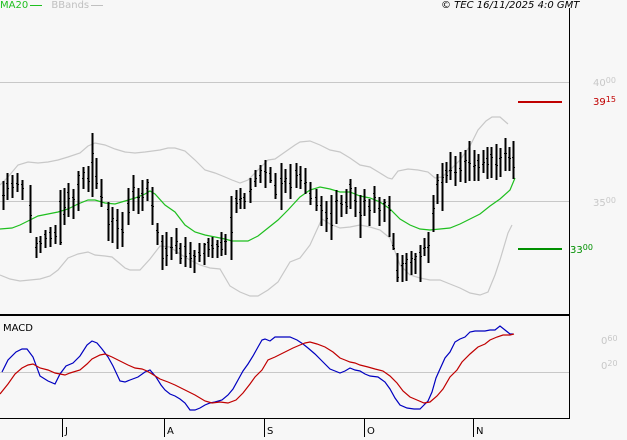 This screenshot has width=627, height=440. I want to click on bbands-upper-line, so click(254, 151).